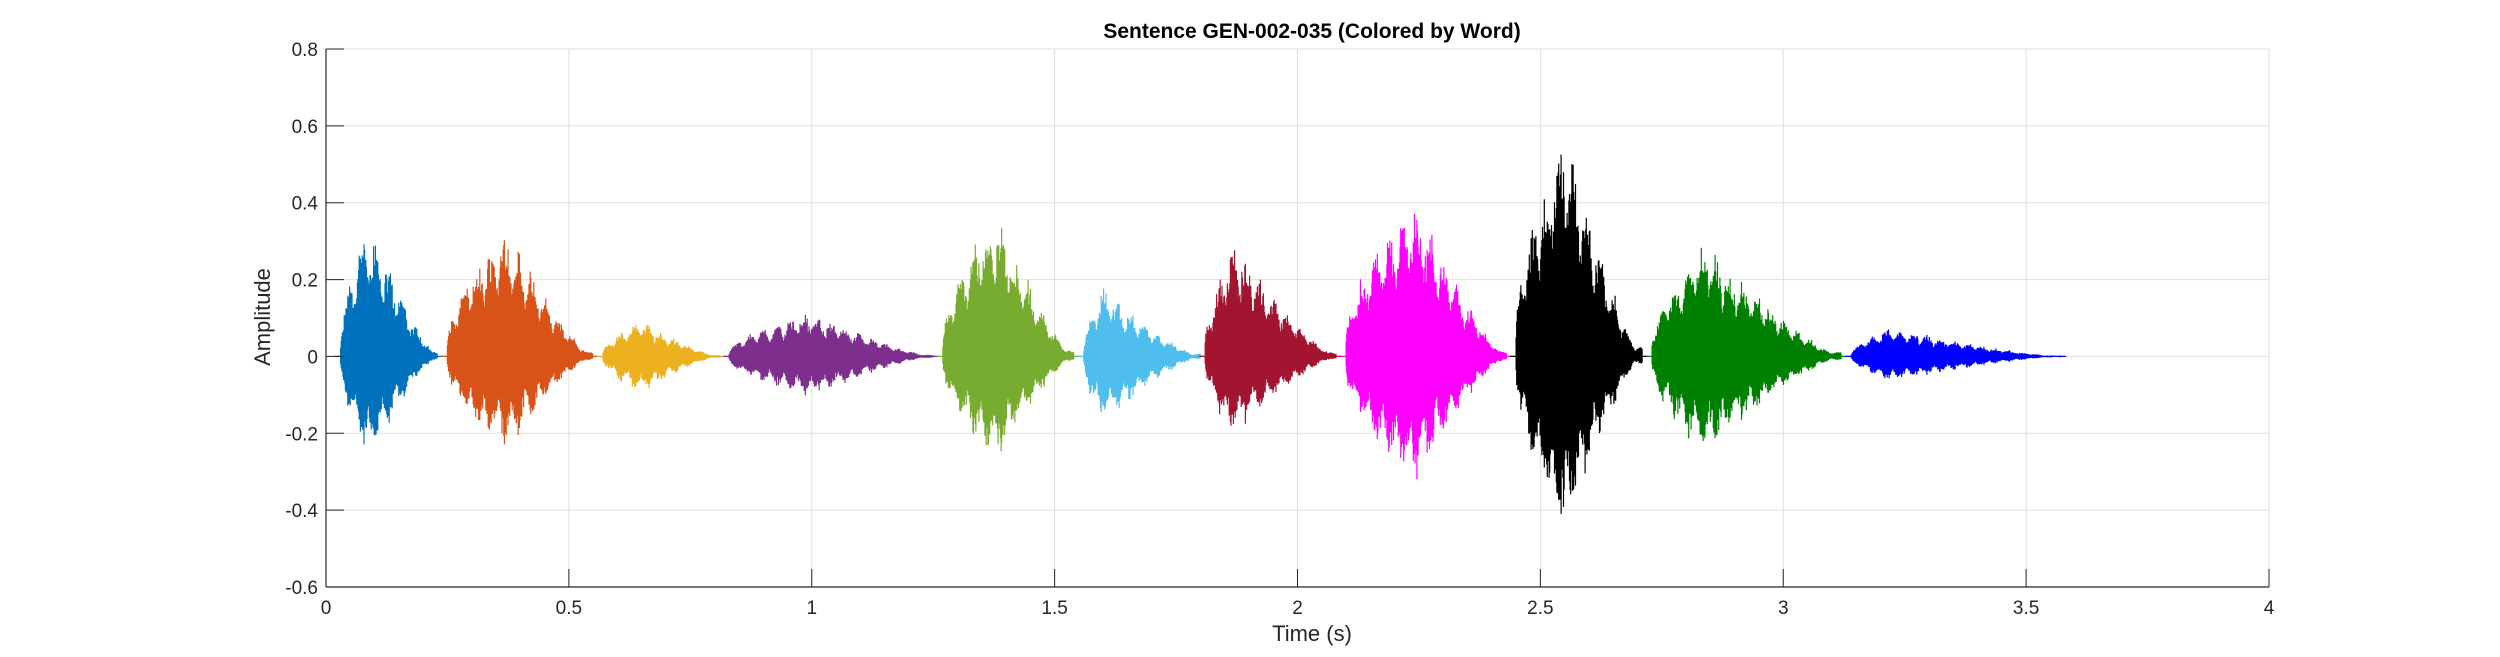 The height and width of the screenshot is (657, 2500). I want to click on y-tick-label: 0.2, so click(305, 281).